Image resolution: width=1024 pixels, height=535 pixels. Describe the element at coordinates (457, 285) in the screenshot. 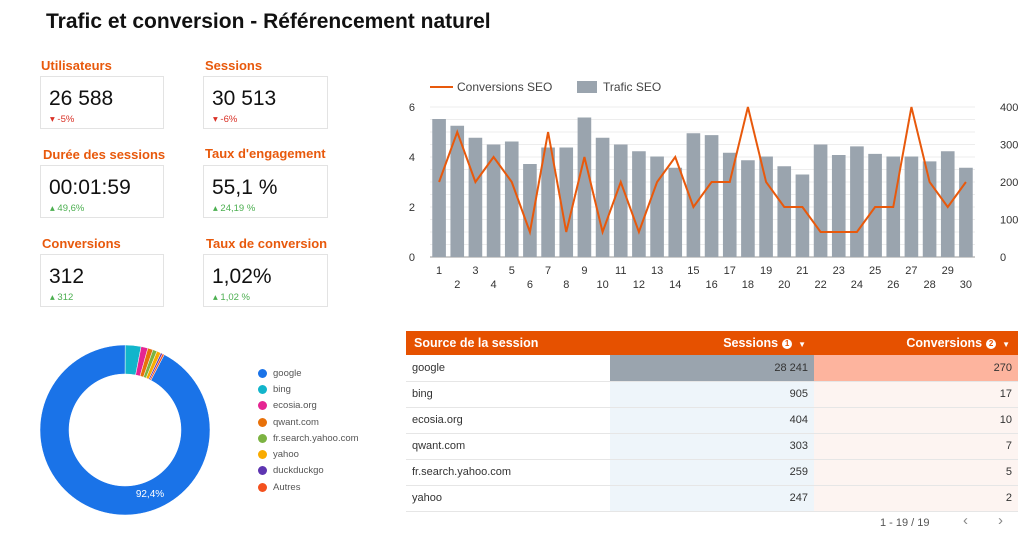

I see `x-tick-label: 2` at that location.